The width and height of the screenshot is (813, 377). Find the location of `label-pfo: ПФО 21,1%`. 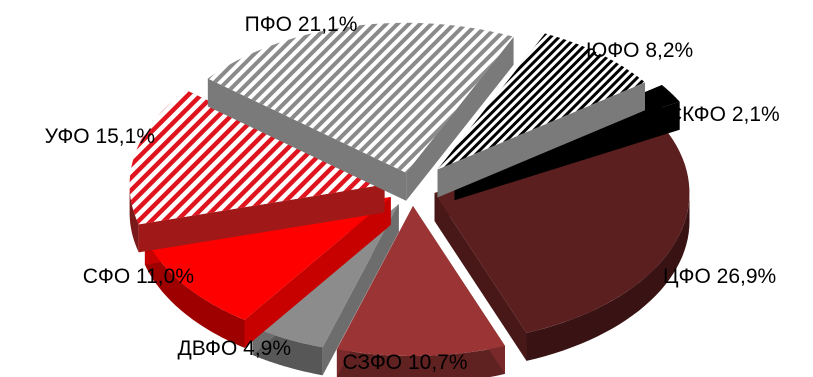

label-pfo: ПФО 21,1% is located at coordinates (301, 24).